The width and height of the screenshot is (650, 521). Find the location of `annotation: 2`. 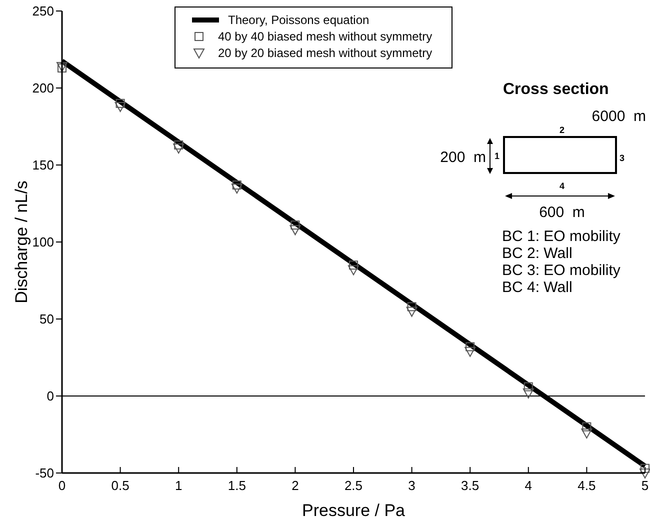

annotation: 2 is located at coordinates (562, 130).